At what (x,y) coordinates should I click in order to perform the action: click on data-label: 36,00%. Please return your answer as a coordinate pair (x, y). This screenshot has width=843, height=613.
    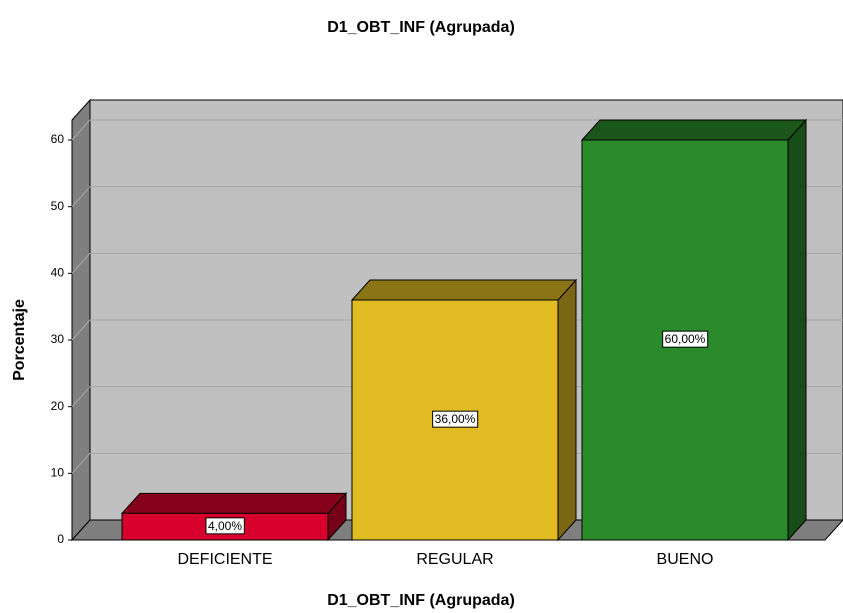
    Looking at the image, I should click on (455, 419).